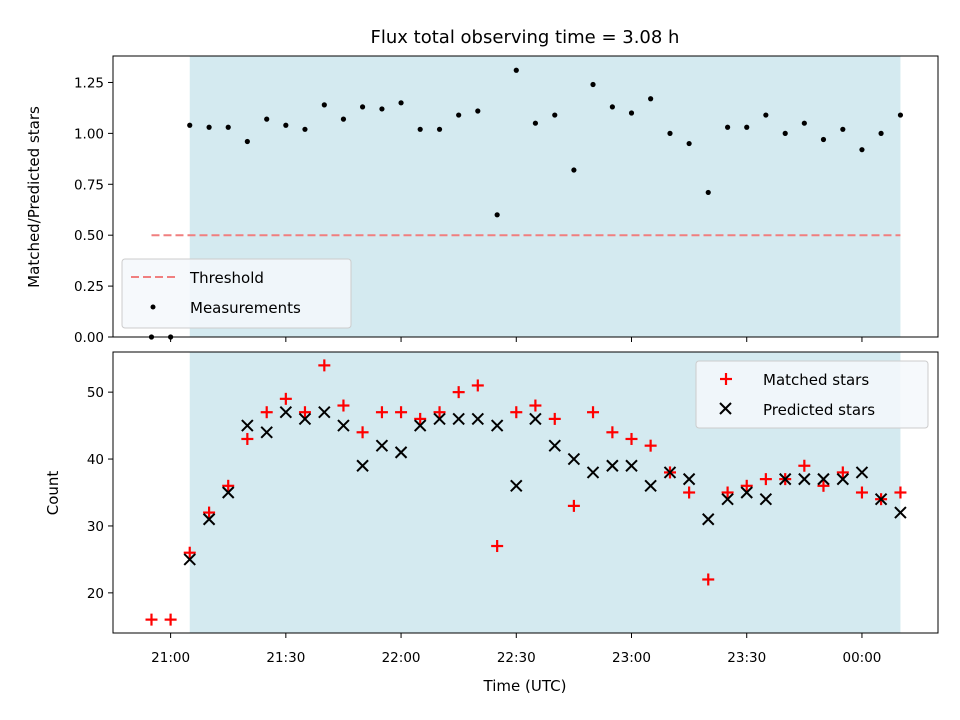 This screenshot has width=960, height=720. I want to click on ratio-legend: Threshold Measurements, so click(236, 293).